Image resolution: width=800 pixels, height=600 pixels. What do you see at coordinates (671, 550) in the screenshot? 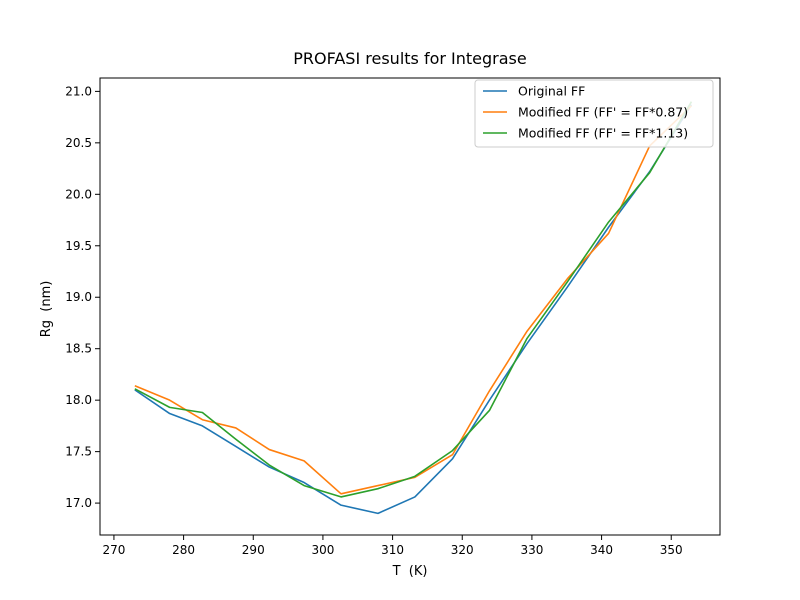
I see `x-tick-label: 350` at bounding box center [671, 550].